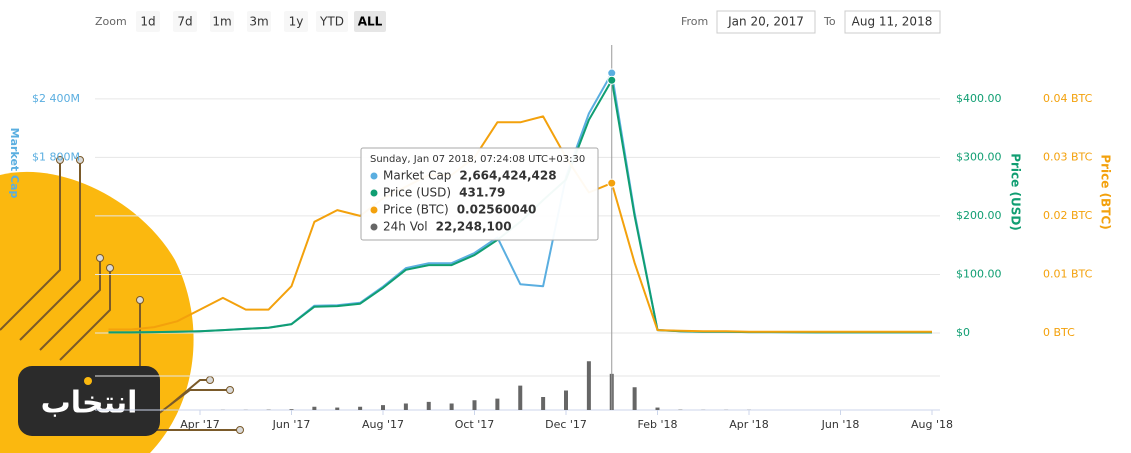  Describe the element at coordinates (475, 424) in the screenshot. I see `x-tick-label: Oct '17` at that location.